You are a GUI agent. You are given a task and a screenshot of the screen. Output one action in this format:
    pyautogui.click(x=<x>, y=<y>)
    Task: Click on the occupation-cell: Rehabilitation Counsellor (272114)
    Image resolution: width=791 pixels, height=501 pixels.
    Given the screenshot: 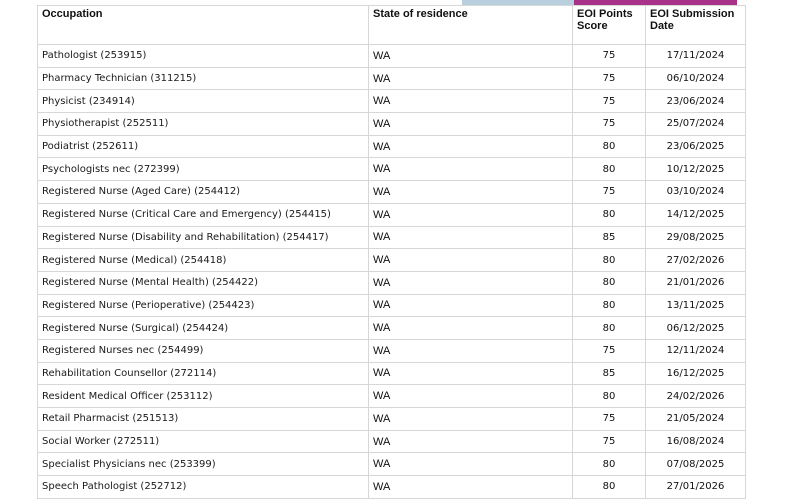 What is the action you would take?
    pyautogui.click(x=203, y=373)
    